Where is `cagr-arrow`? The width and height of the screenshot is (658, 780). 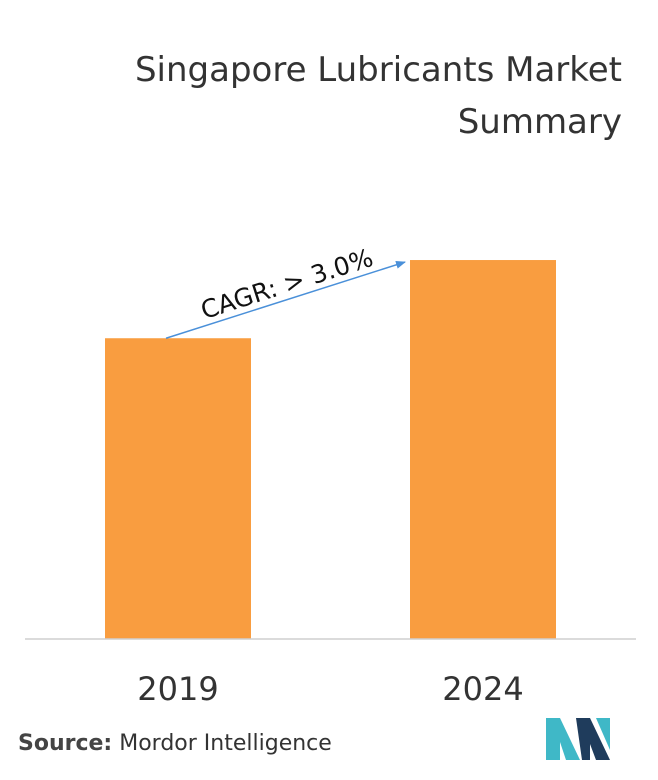 cagr-arrow is located at coordinates (285, 299).